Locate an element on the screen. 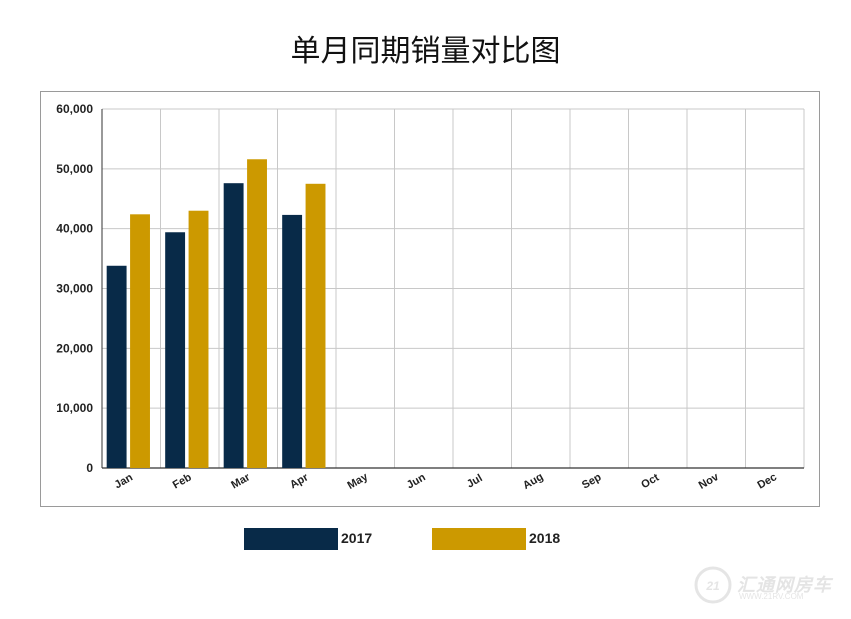  watermark-text: 汇通网房车 is located at coordinates (784, 585).